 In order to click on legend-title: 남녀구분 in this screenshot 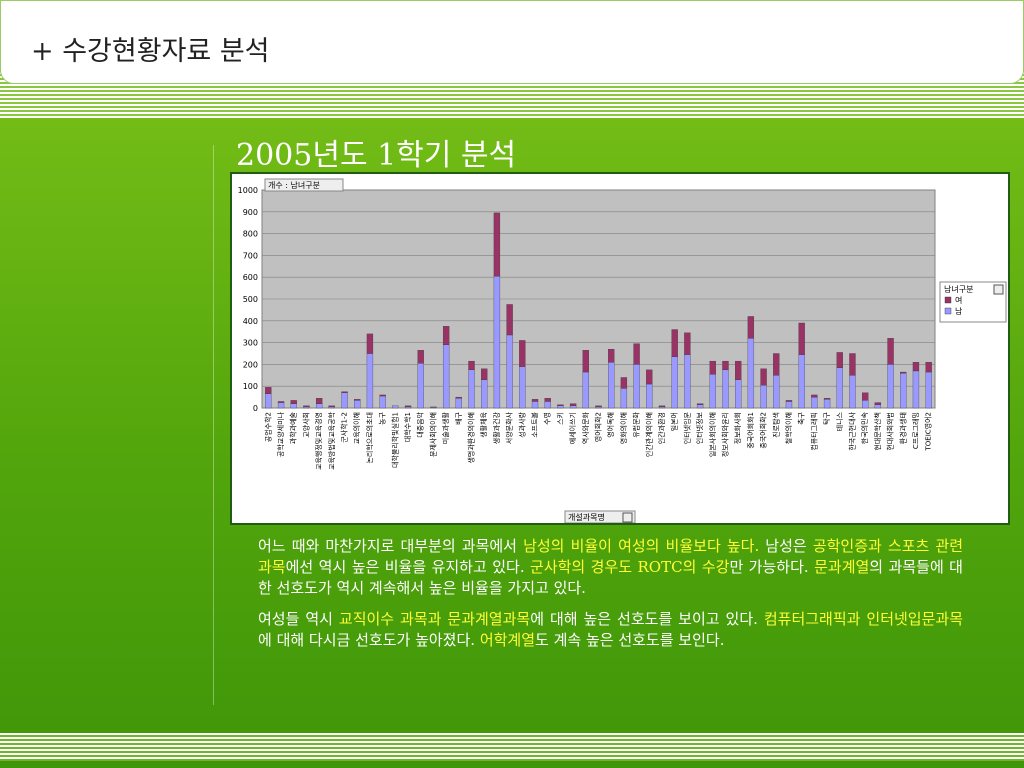, I will do `click(958, 289)`.